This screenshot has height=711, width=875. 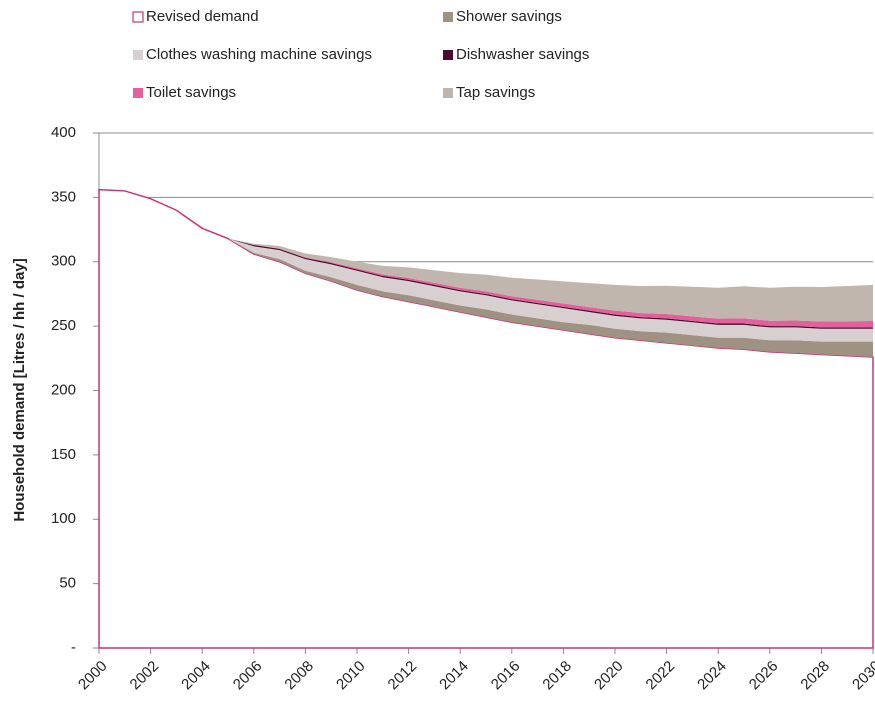 I want to click on x-tick-label: 2002, so click(x=145, y=676).